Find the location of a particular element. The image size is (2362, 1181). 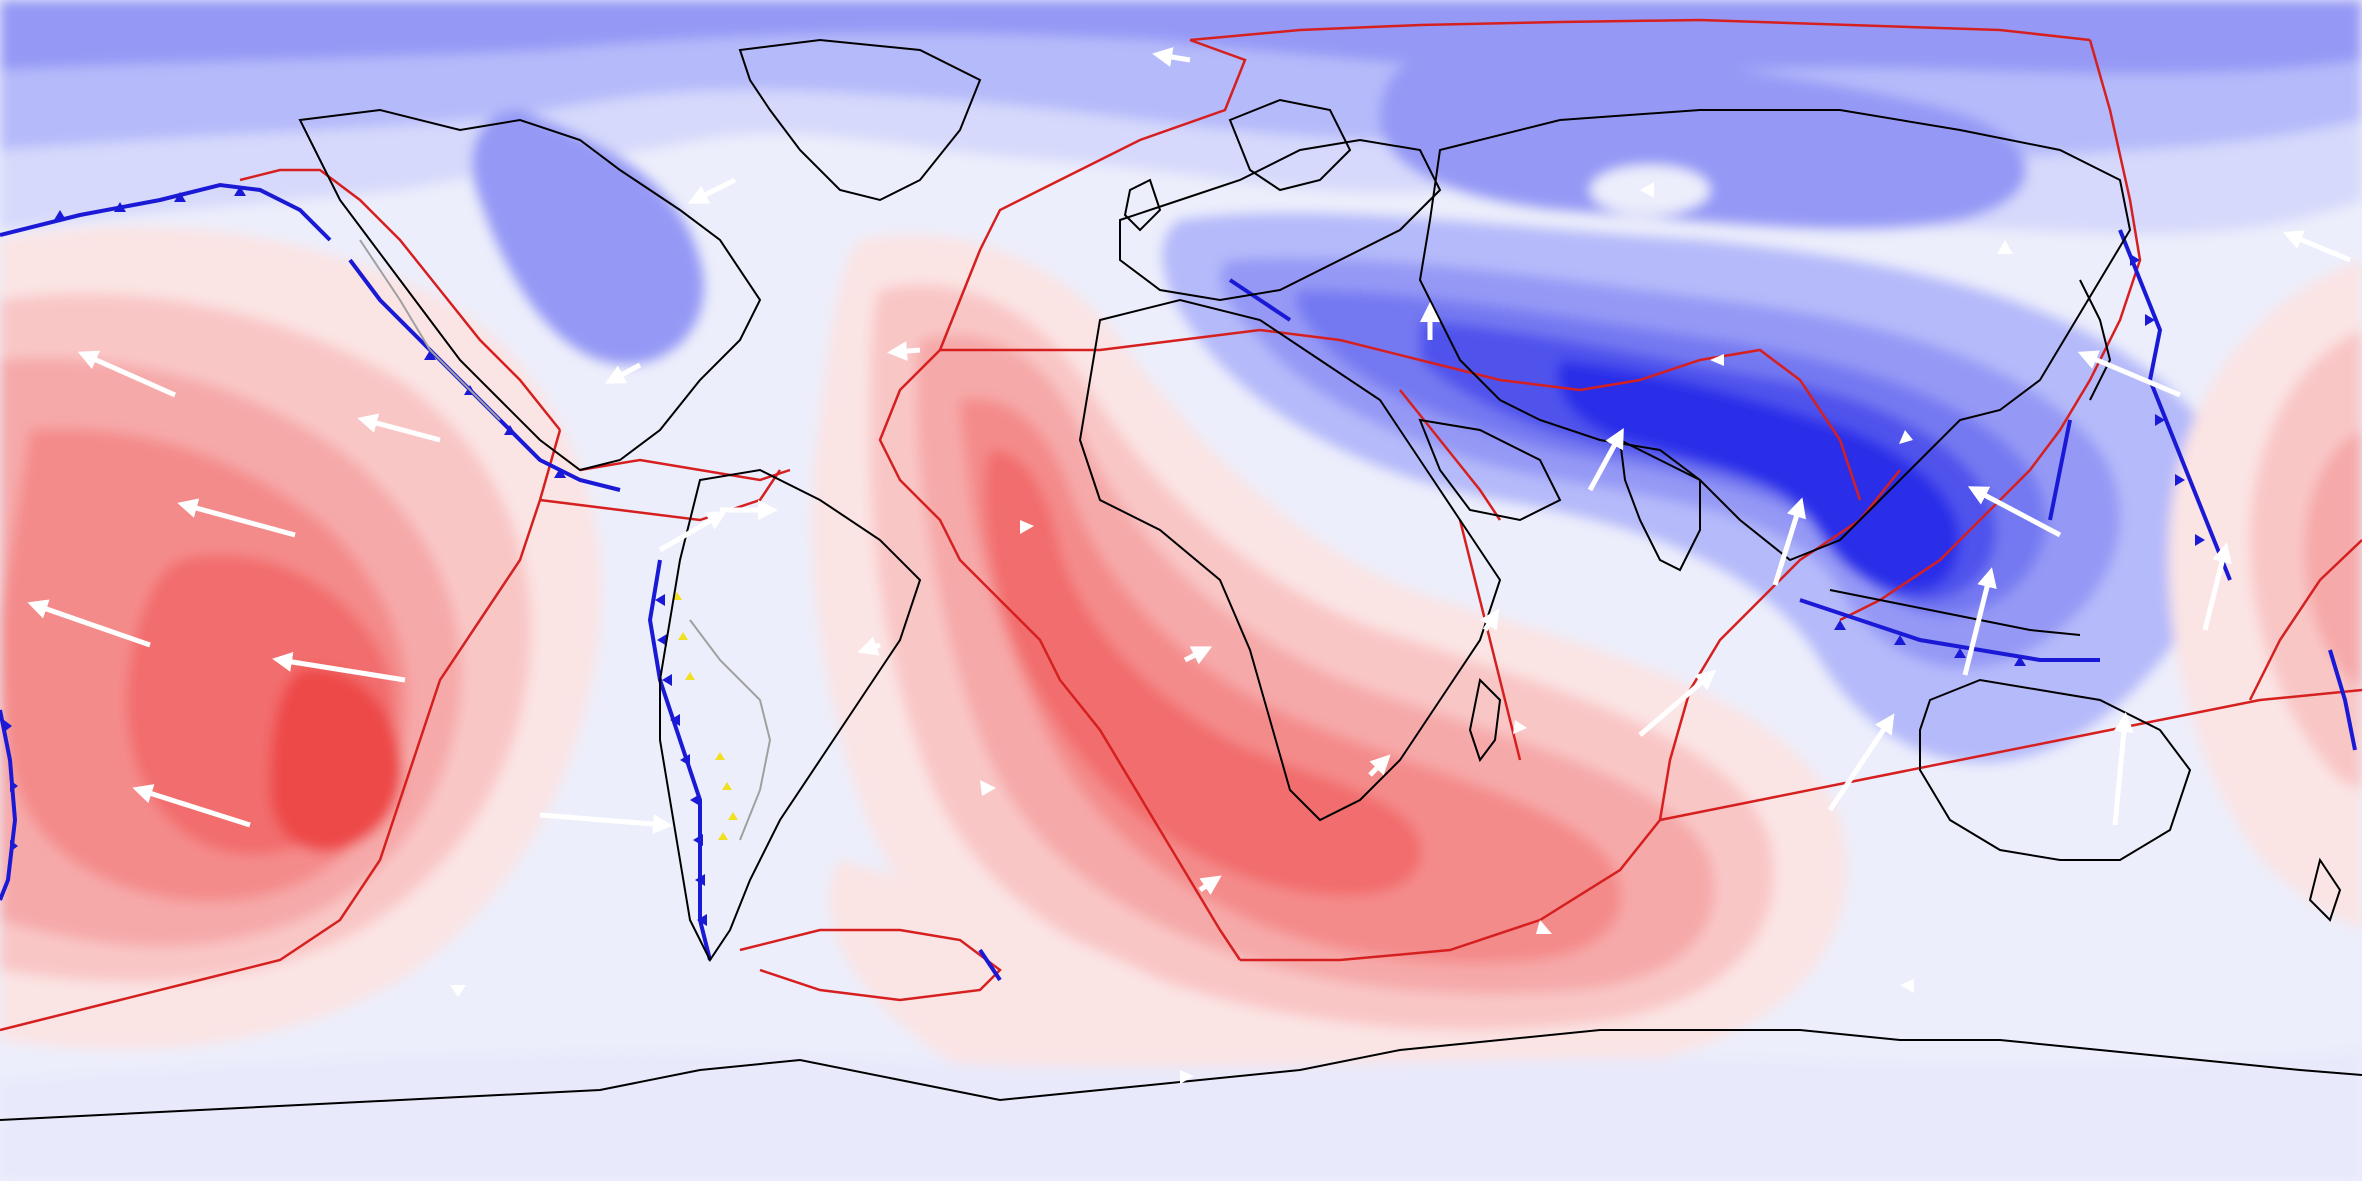

coast-south-america is located at coordinates (790, 715).